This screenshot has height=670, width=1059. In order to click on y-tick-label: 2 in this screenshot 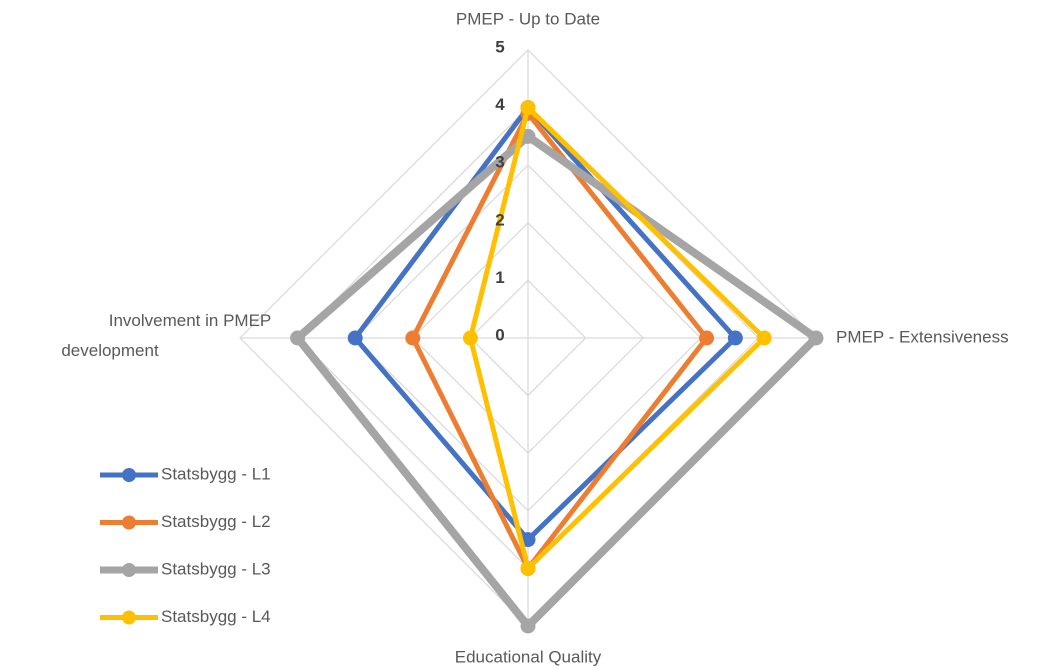, I will do `click(499, 219)`.